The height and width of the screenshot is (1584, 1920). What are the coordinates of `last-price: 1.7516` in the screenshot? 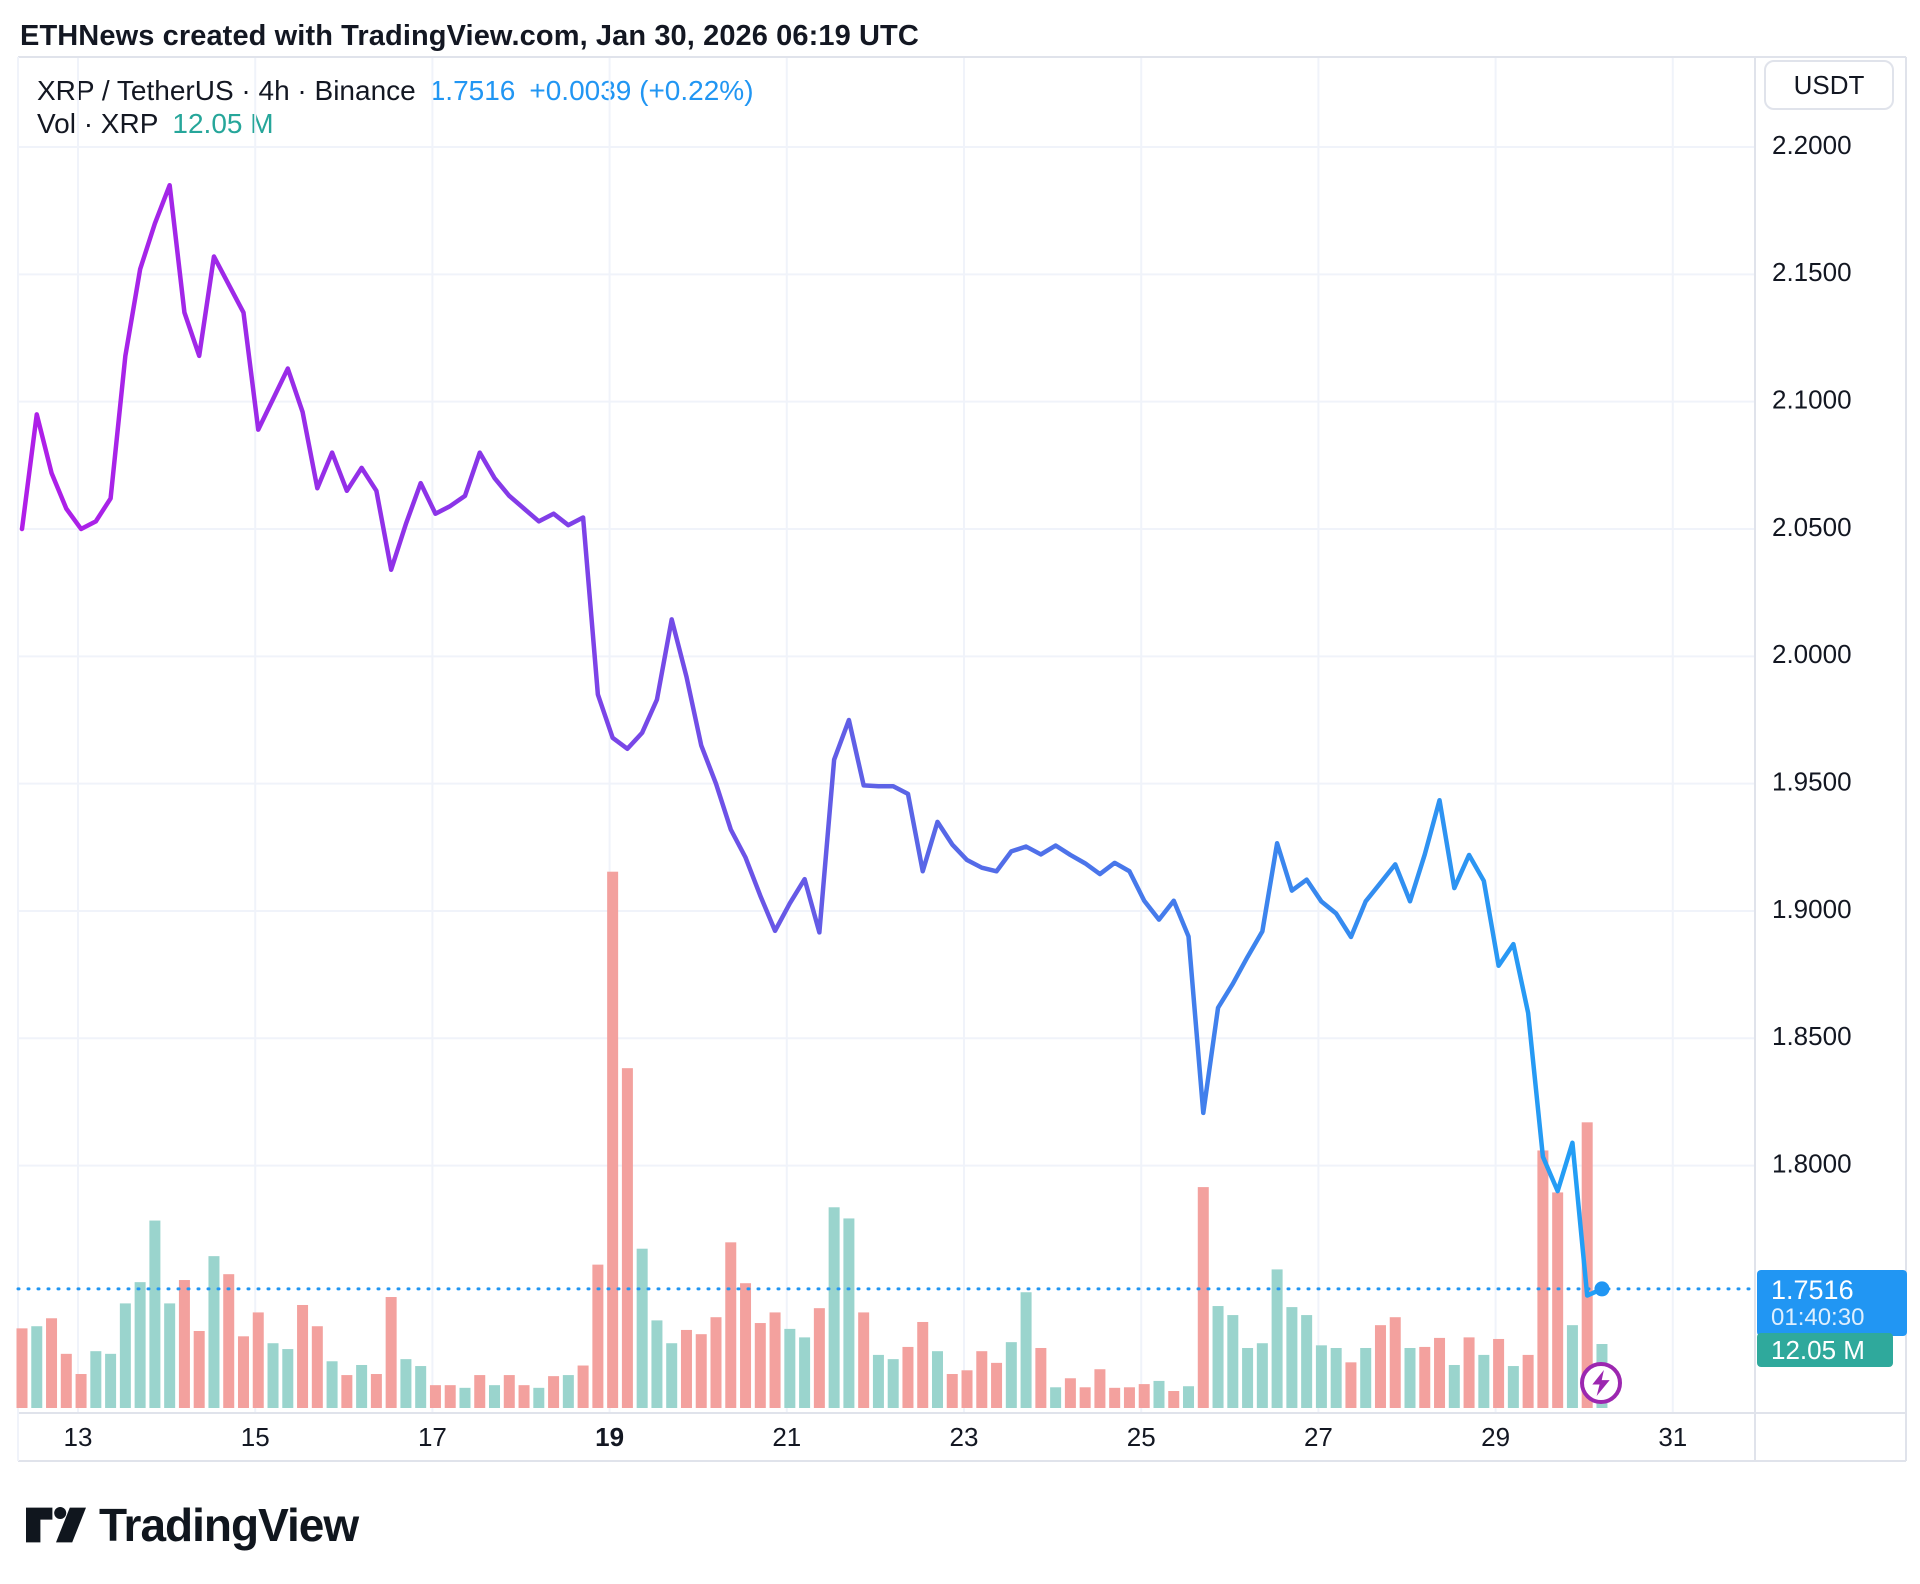 It's located at (472, 90).